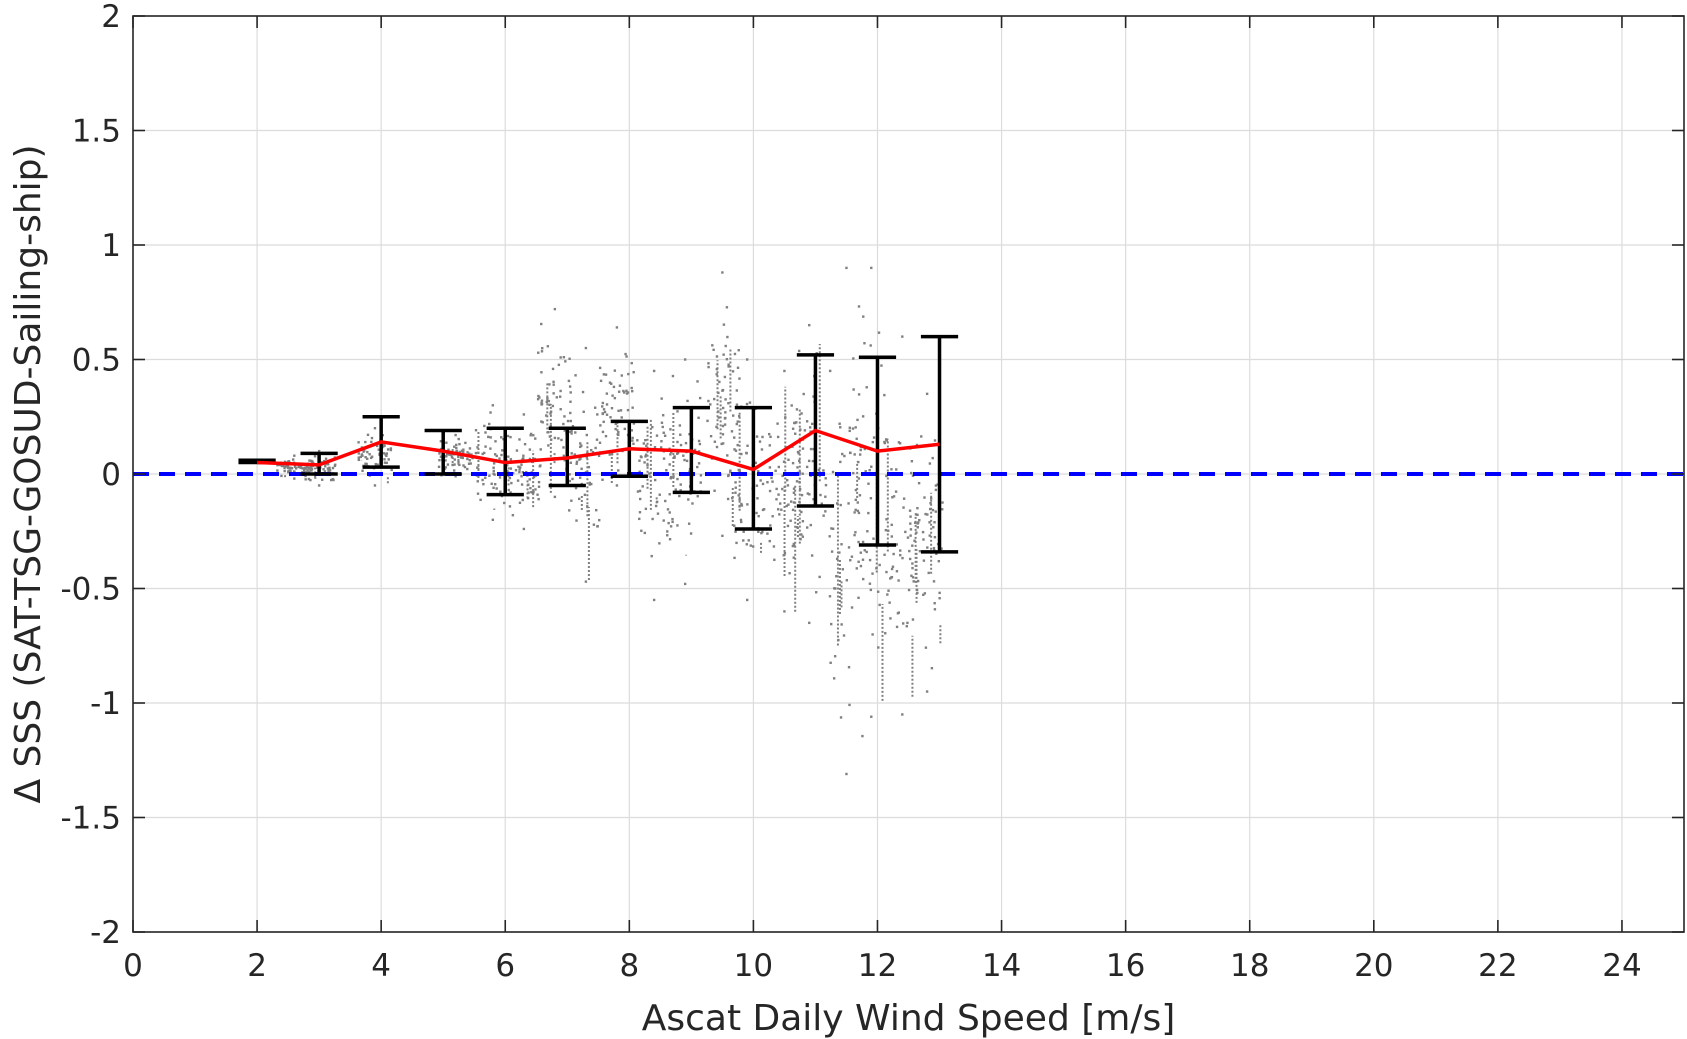  What do you see at coordinates (96, 132) in the screenshot?
I see `y-tick-label: 1.5` at bounding box center [96, 132].